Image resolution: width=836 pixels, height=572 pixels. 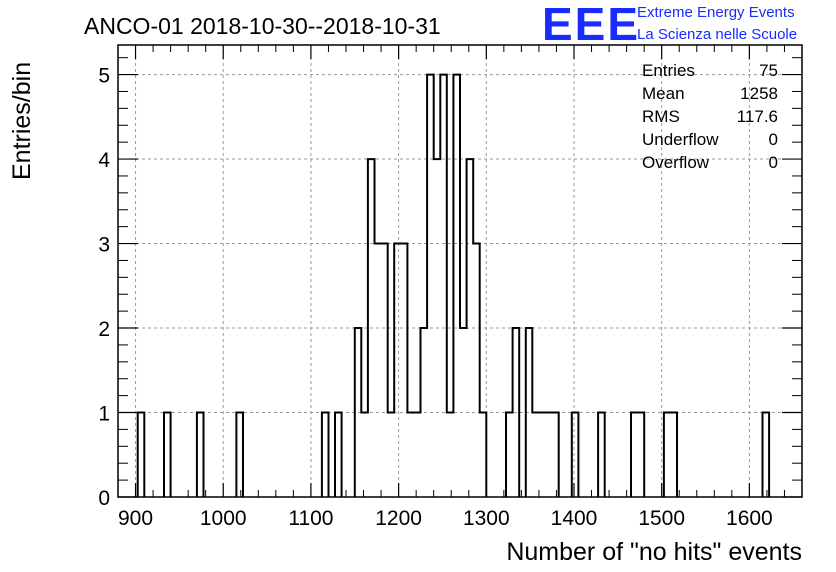 What do you see at coordinates (104, 245) in the screenshot?
I see `y-tick-label: 3` at bounding box center [104, 245].